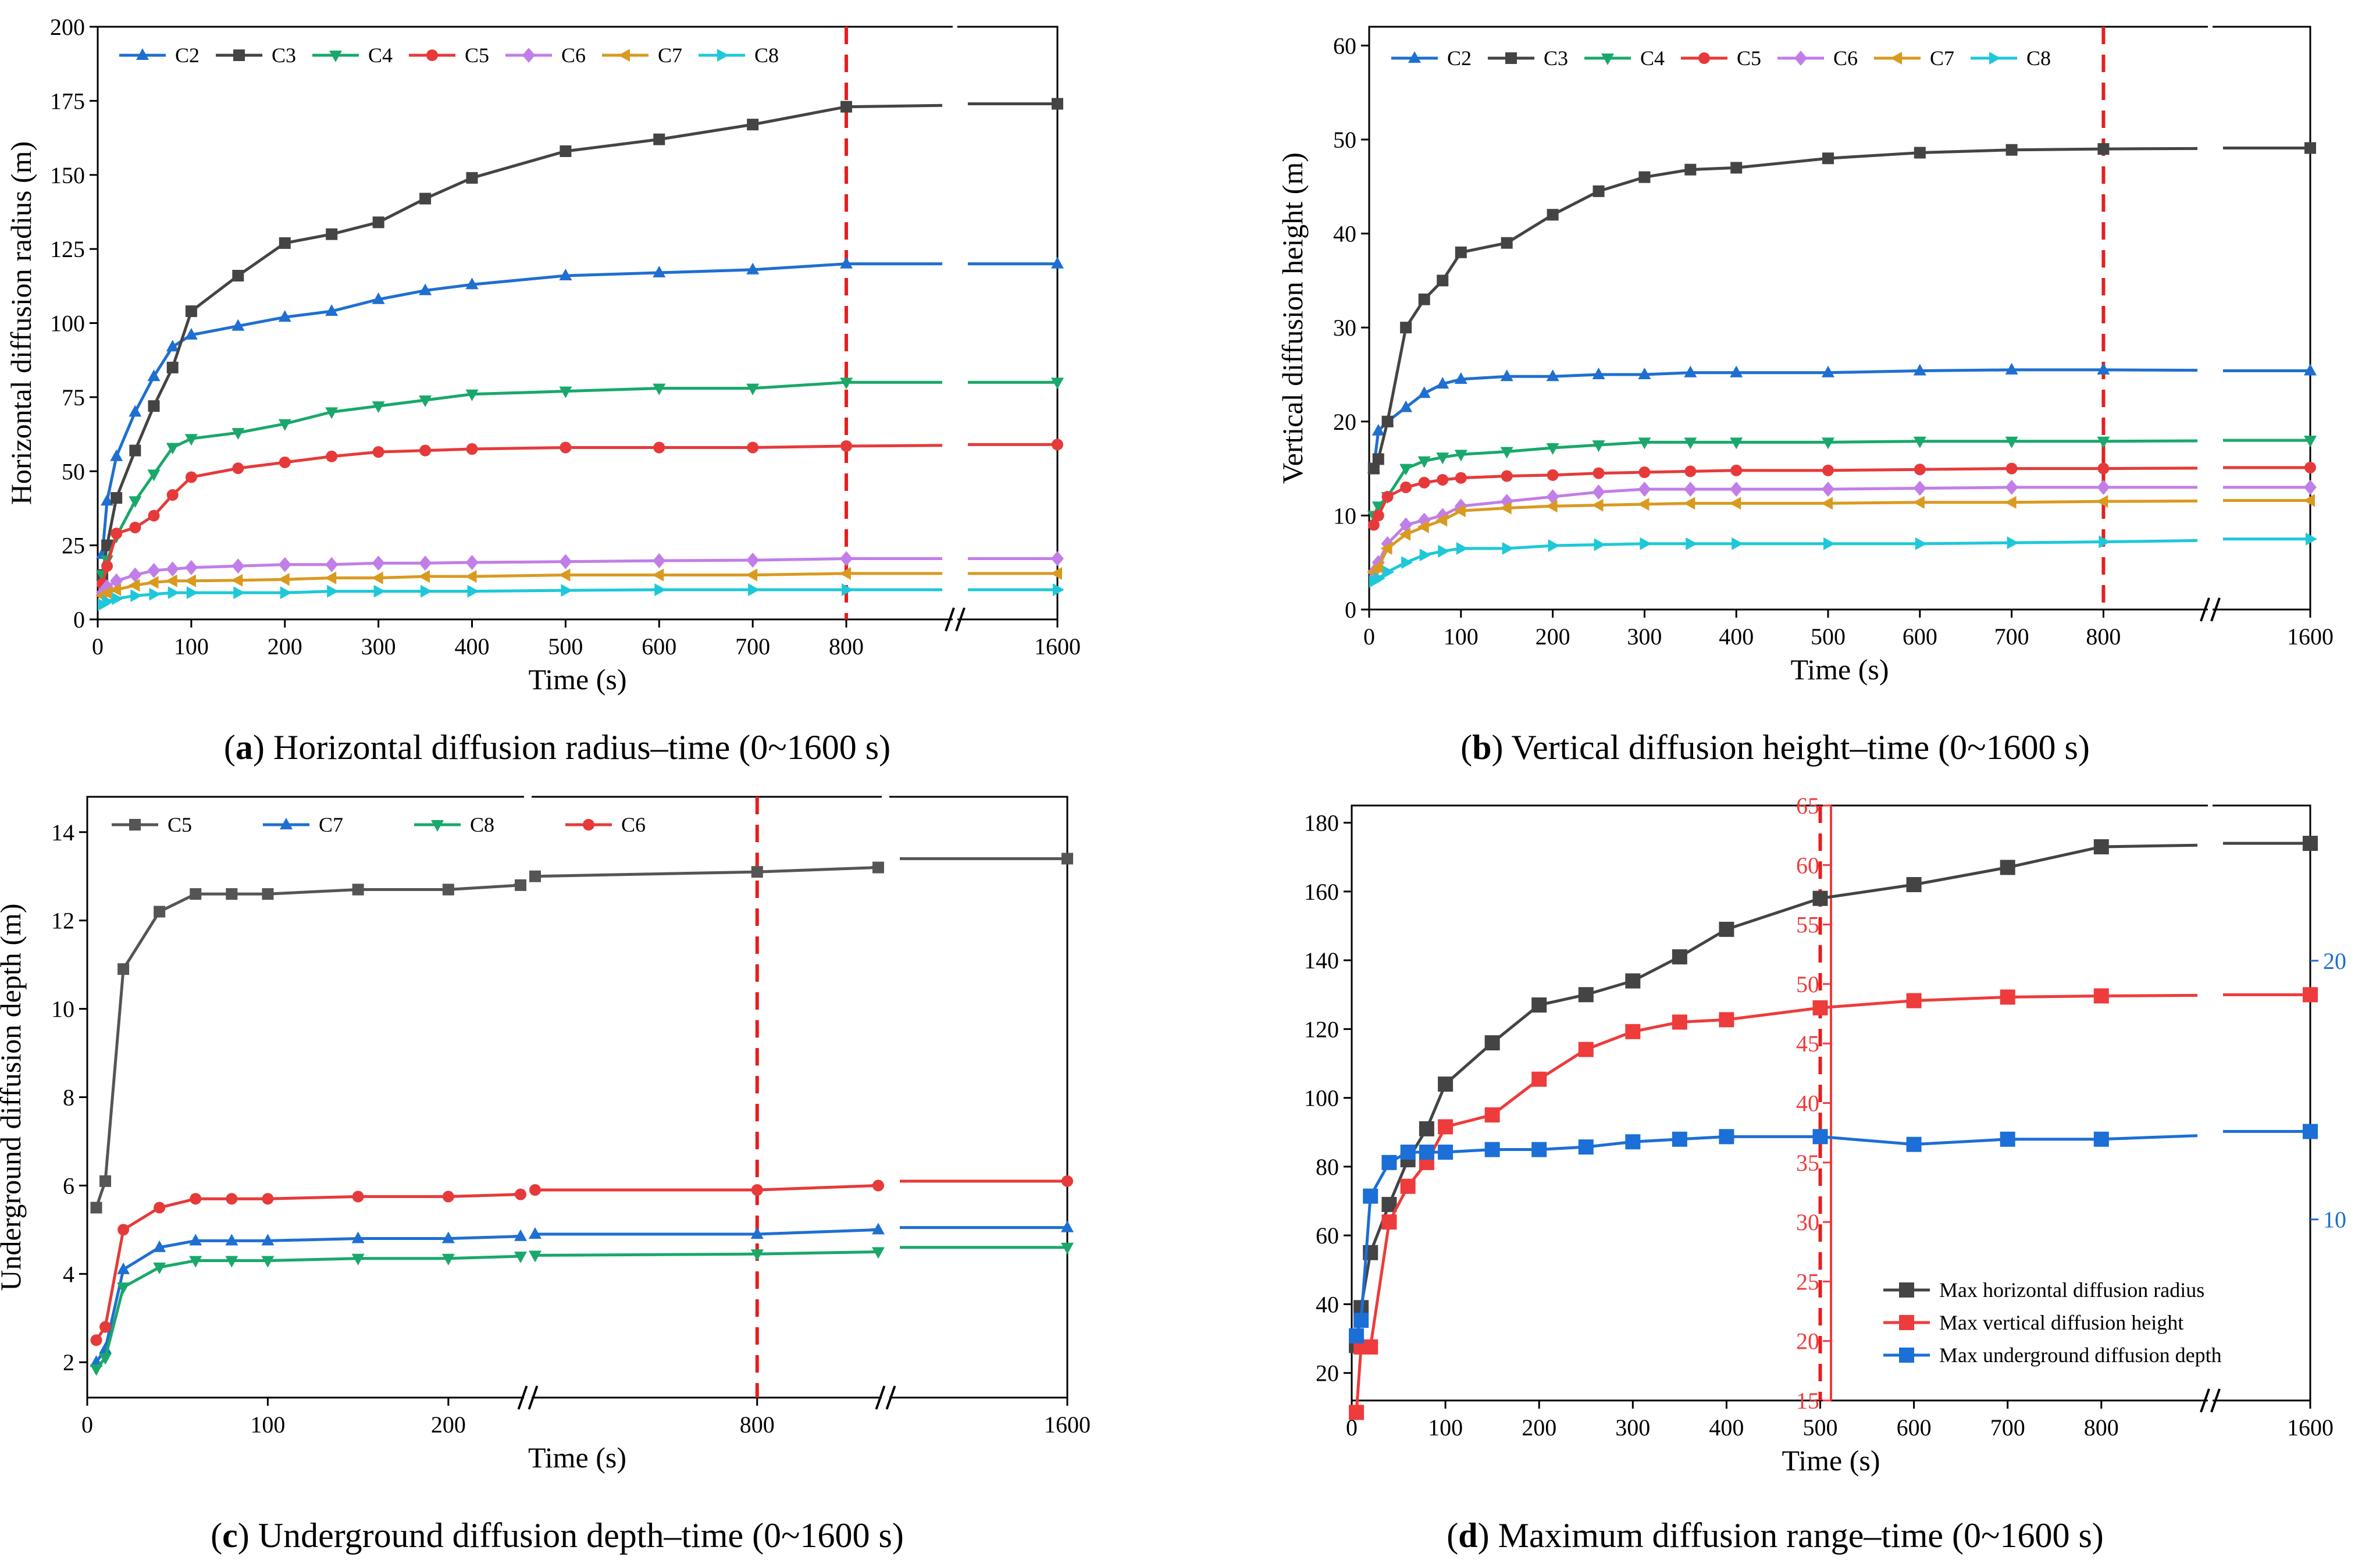 Image resolution: width=2369 pixels, height=1568 pixels. What do you see at coordinates (1328, 1167) in the screenshot?
I see `y-tick-label: 80` at bounding box center [1328, 1167].